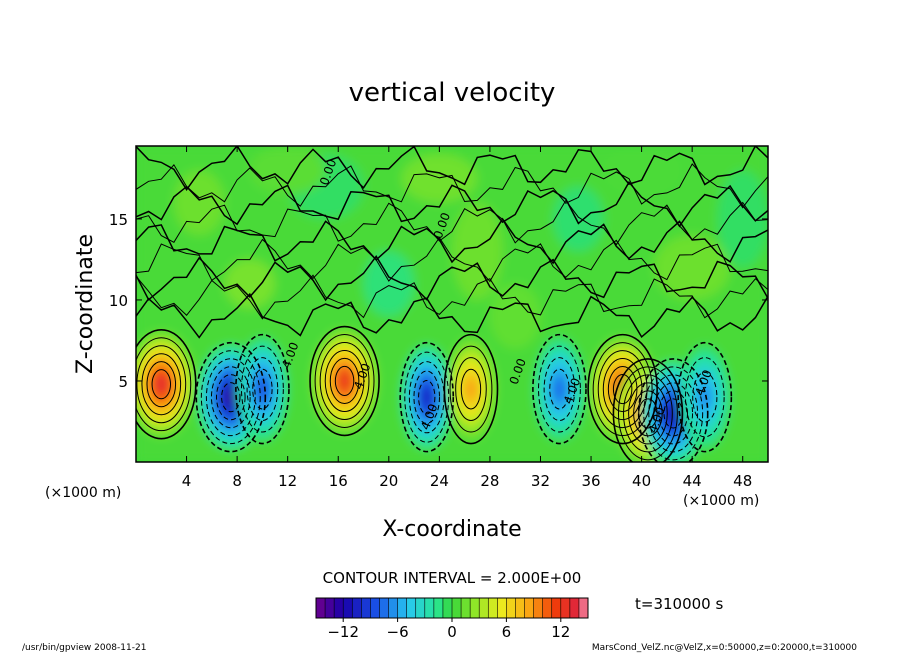 The width and height of the screenshot is (904, 654). I want to click on x-tick-label: 24, so click(439, 481).